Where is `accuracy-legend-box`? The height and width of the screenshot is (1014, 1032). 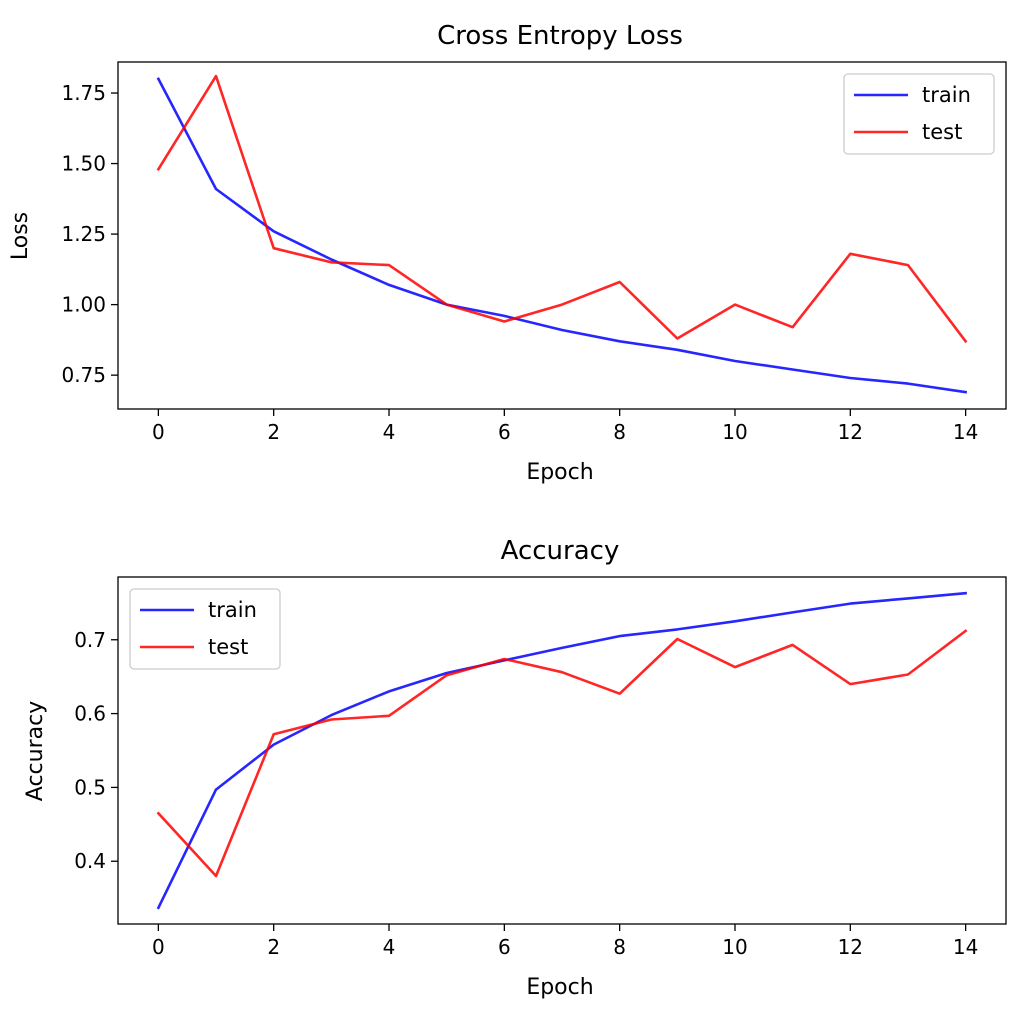
accuracy-legend-box is located at coordinates (205, 629).